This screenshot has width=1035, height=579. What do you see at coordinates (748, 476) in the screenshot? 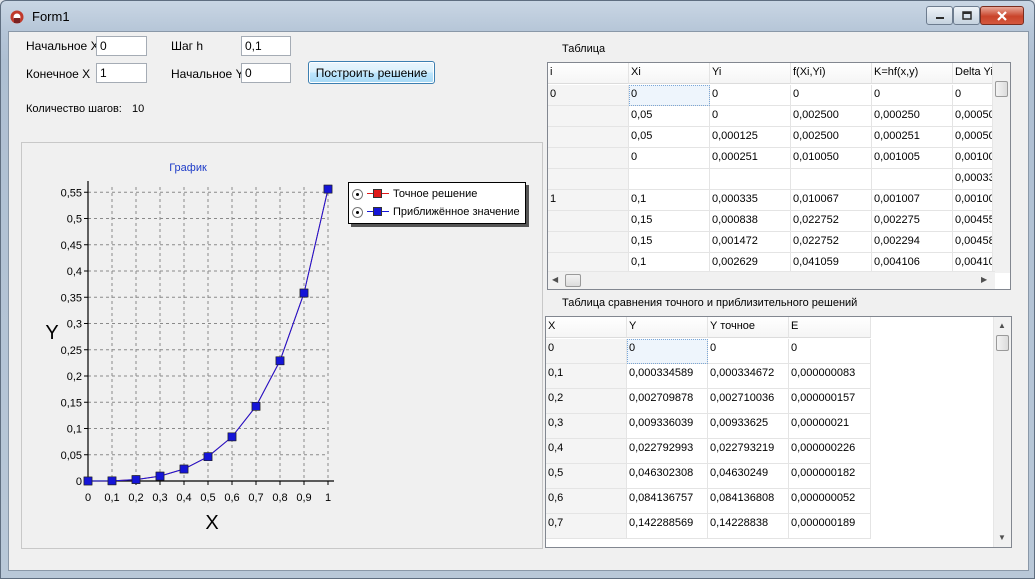
I see `comparison-table-cell: 0,04630249` at bounding box center [748, 476].